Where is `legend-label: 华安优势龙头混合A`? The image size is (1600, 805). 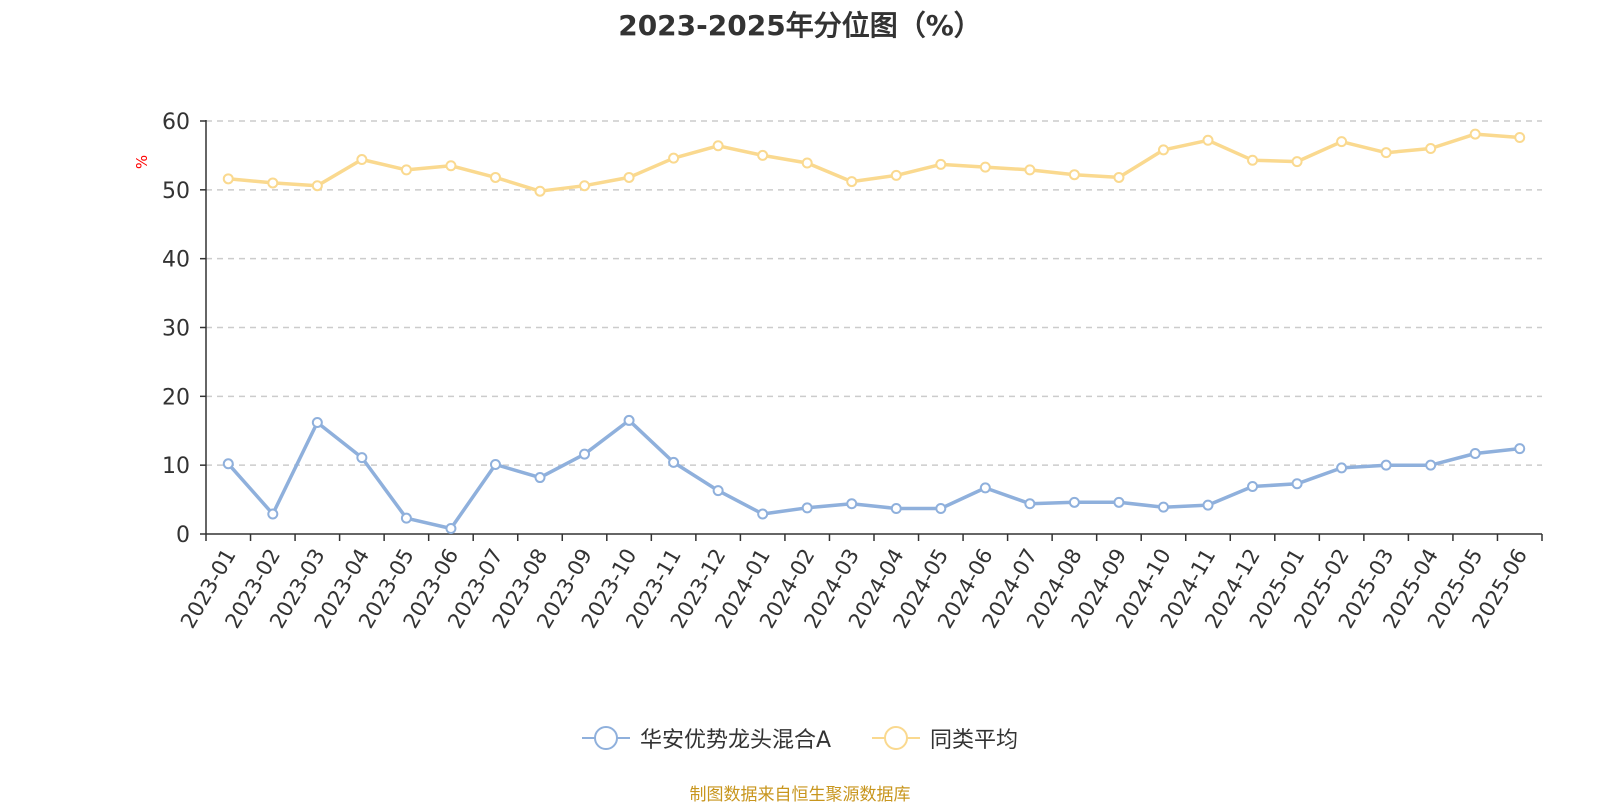 legend-label: 华安优势龙头混合A is located at coordinates (735, 738).